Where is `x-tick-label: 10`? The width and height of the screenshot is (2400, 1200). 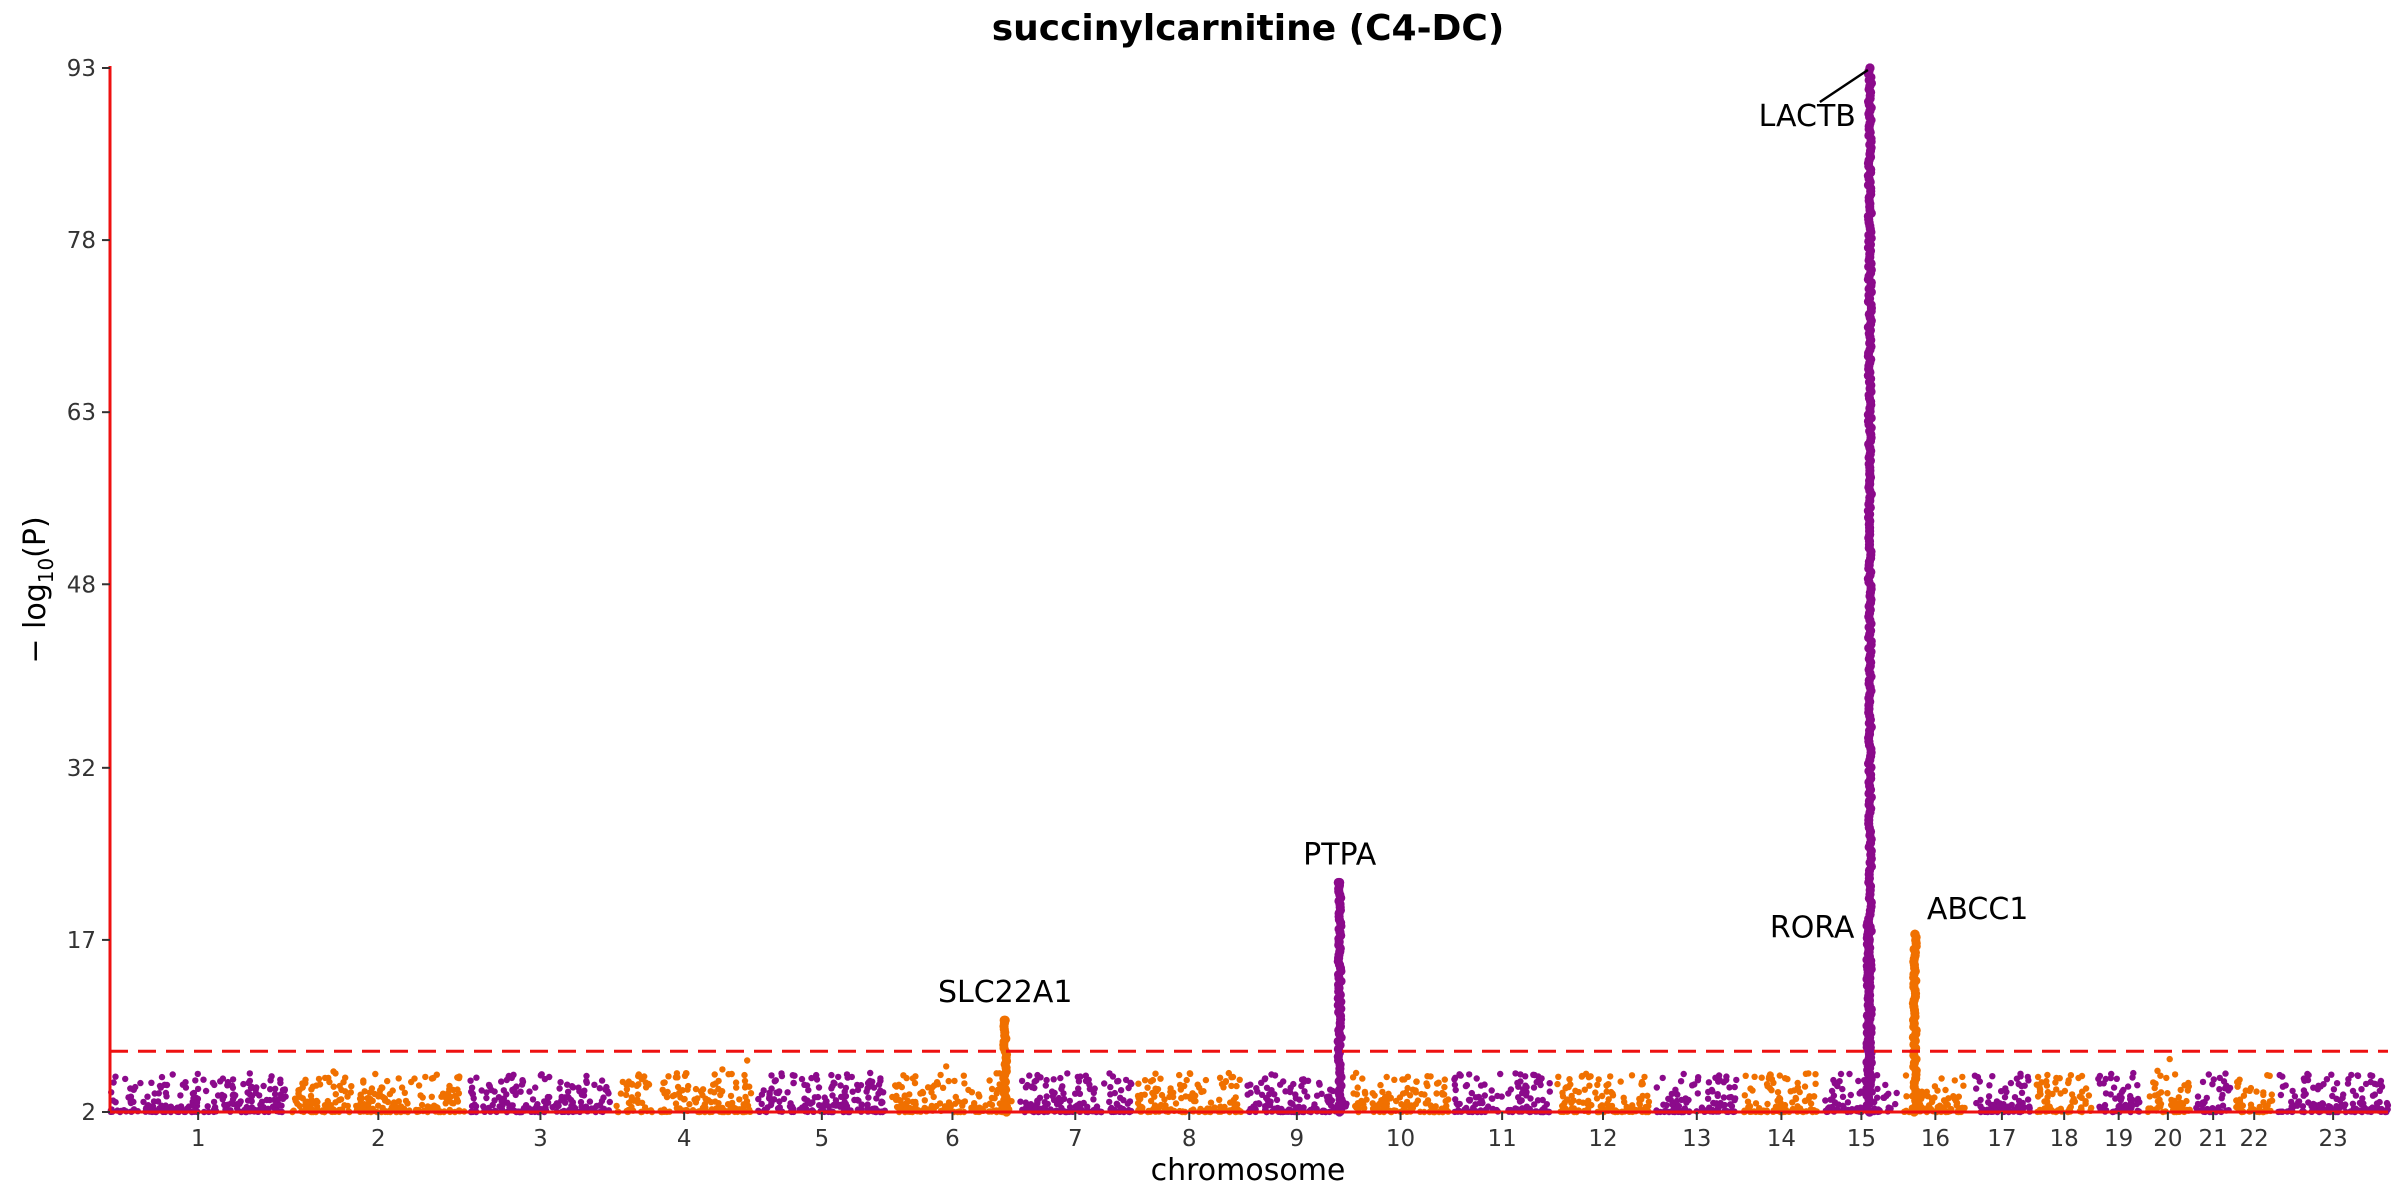
x-tick-label: 10 is located at coordinates (1400, 1139).